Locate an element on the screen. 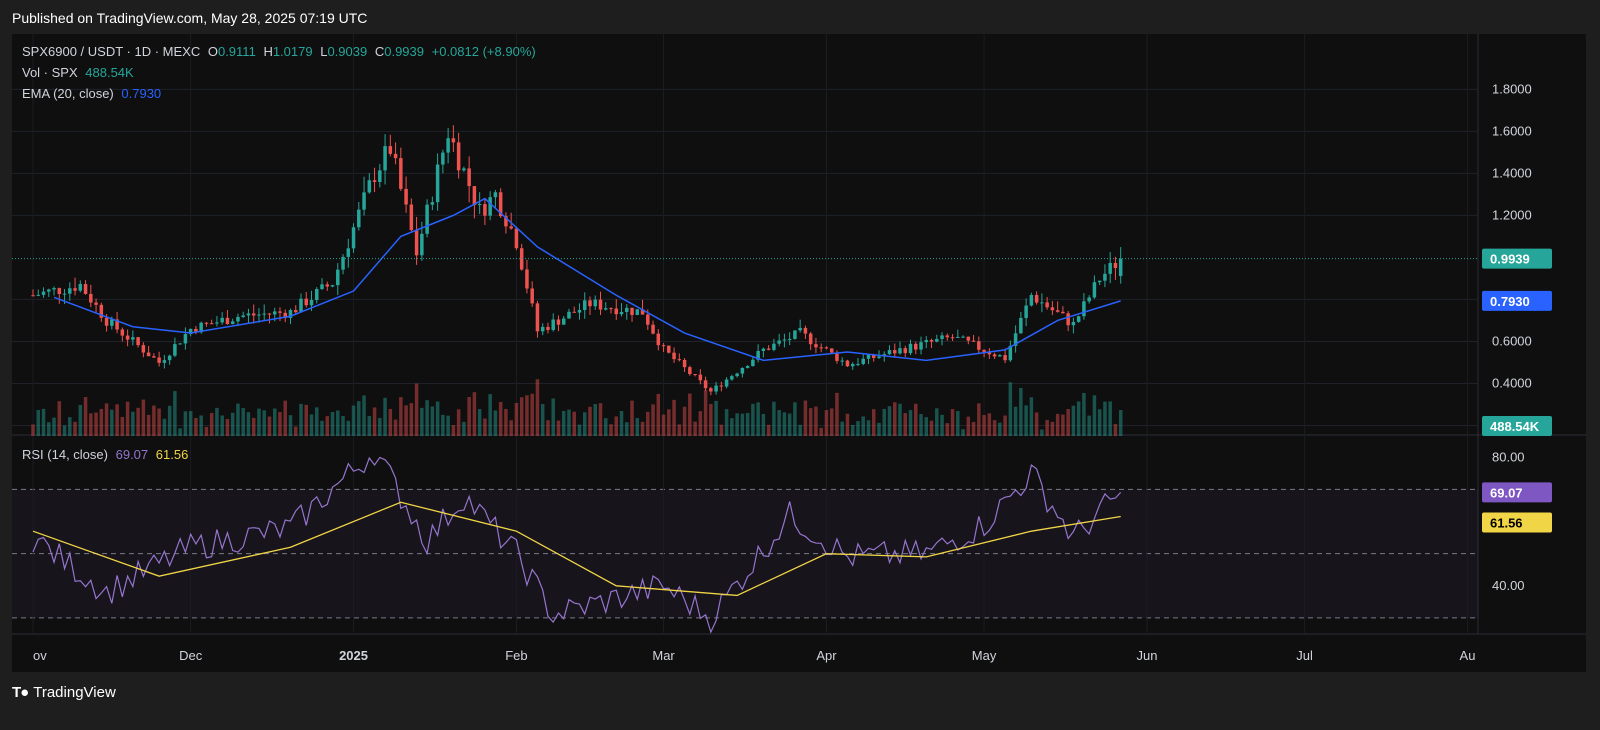 Image resolution: width=1600 pixels, height=730 pixels. last-price-badge: 0.9939 is located at coordinates (1517, 258).